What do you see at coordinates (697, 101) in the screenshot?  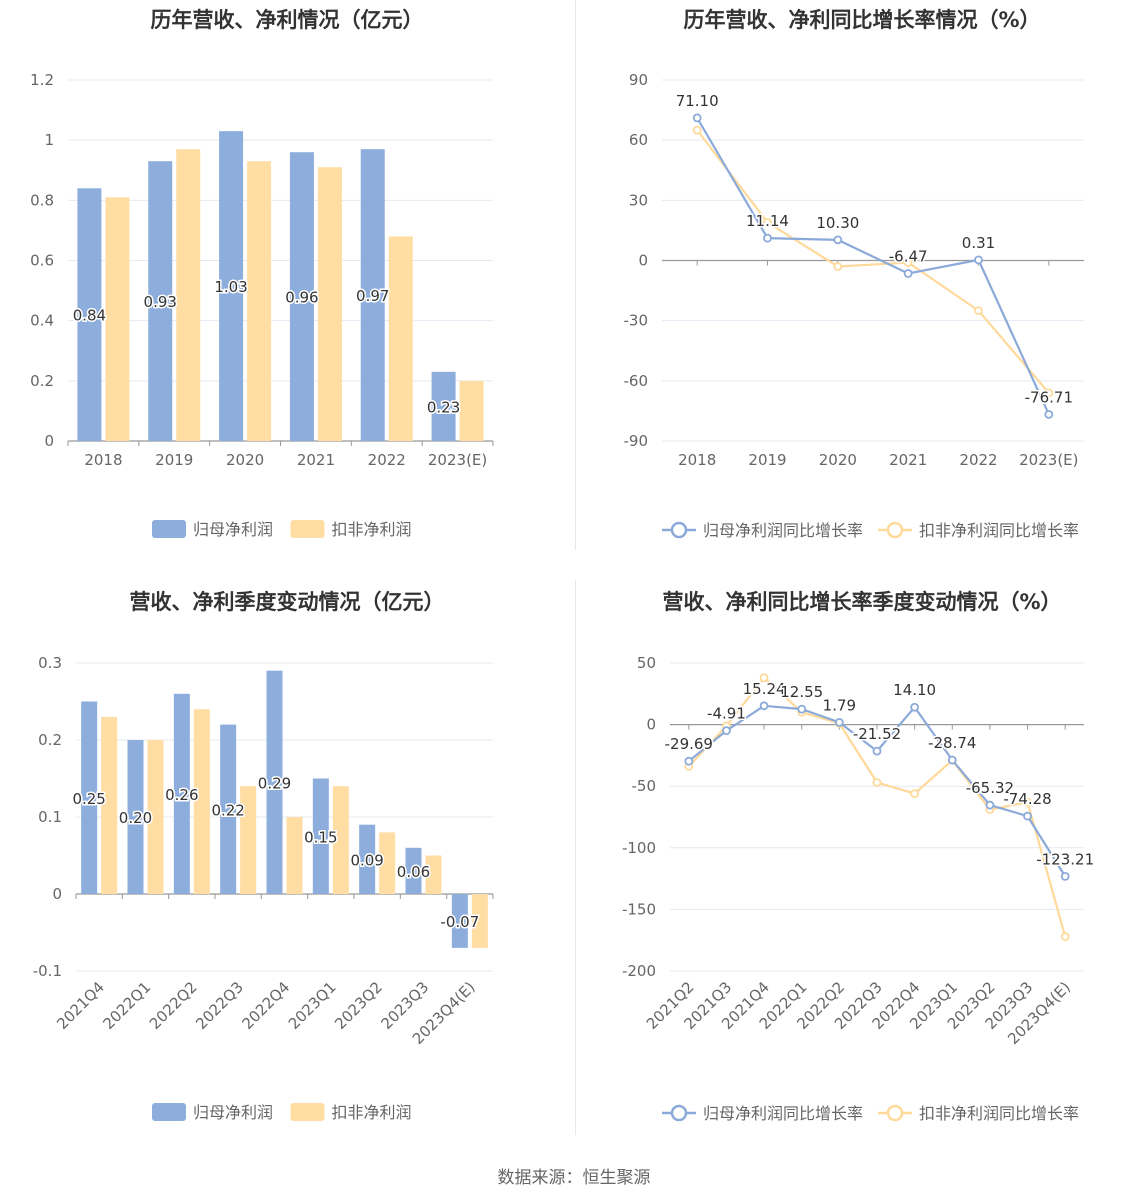 I see `point-data-label: 71.10` at bounding box center [697, 101].